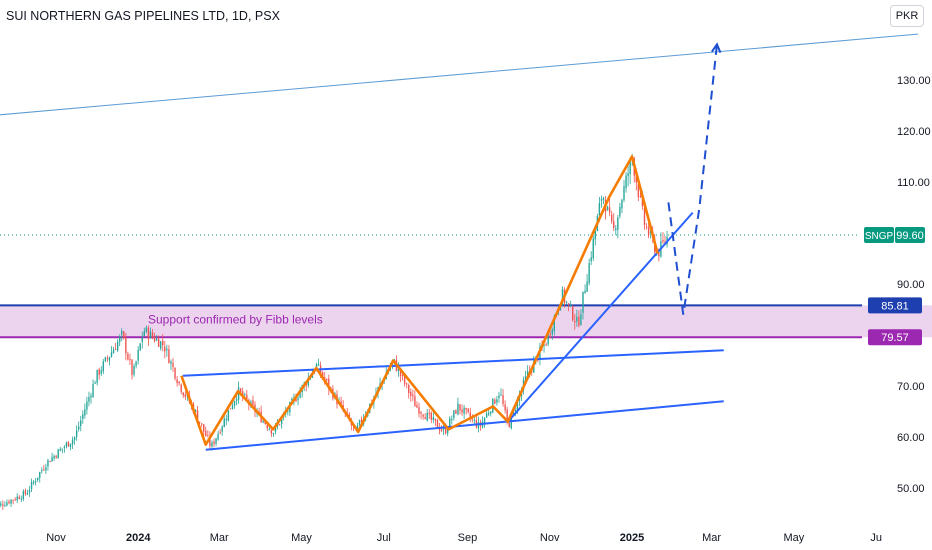  I want to click on x-tick-label: Mar, so click(219, 538).